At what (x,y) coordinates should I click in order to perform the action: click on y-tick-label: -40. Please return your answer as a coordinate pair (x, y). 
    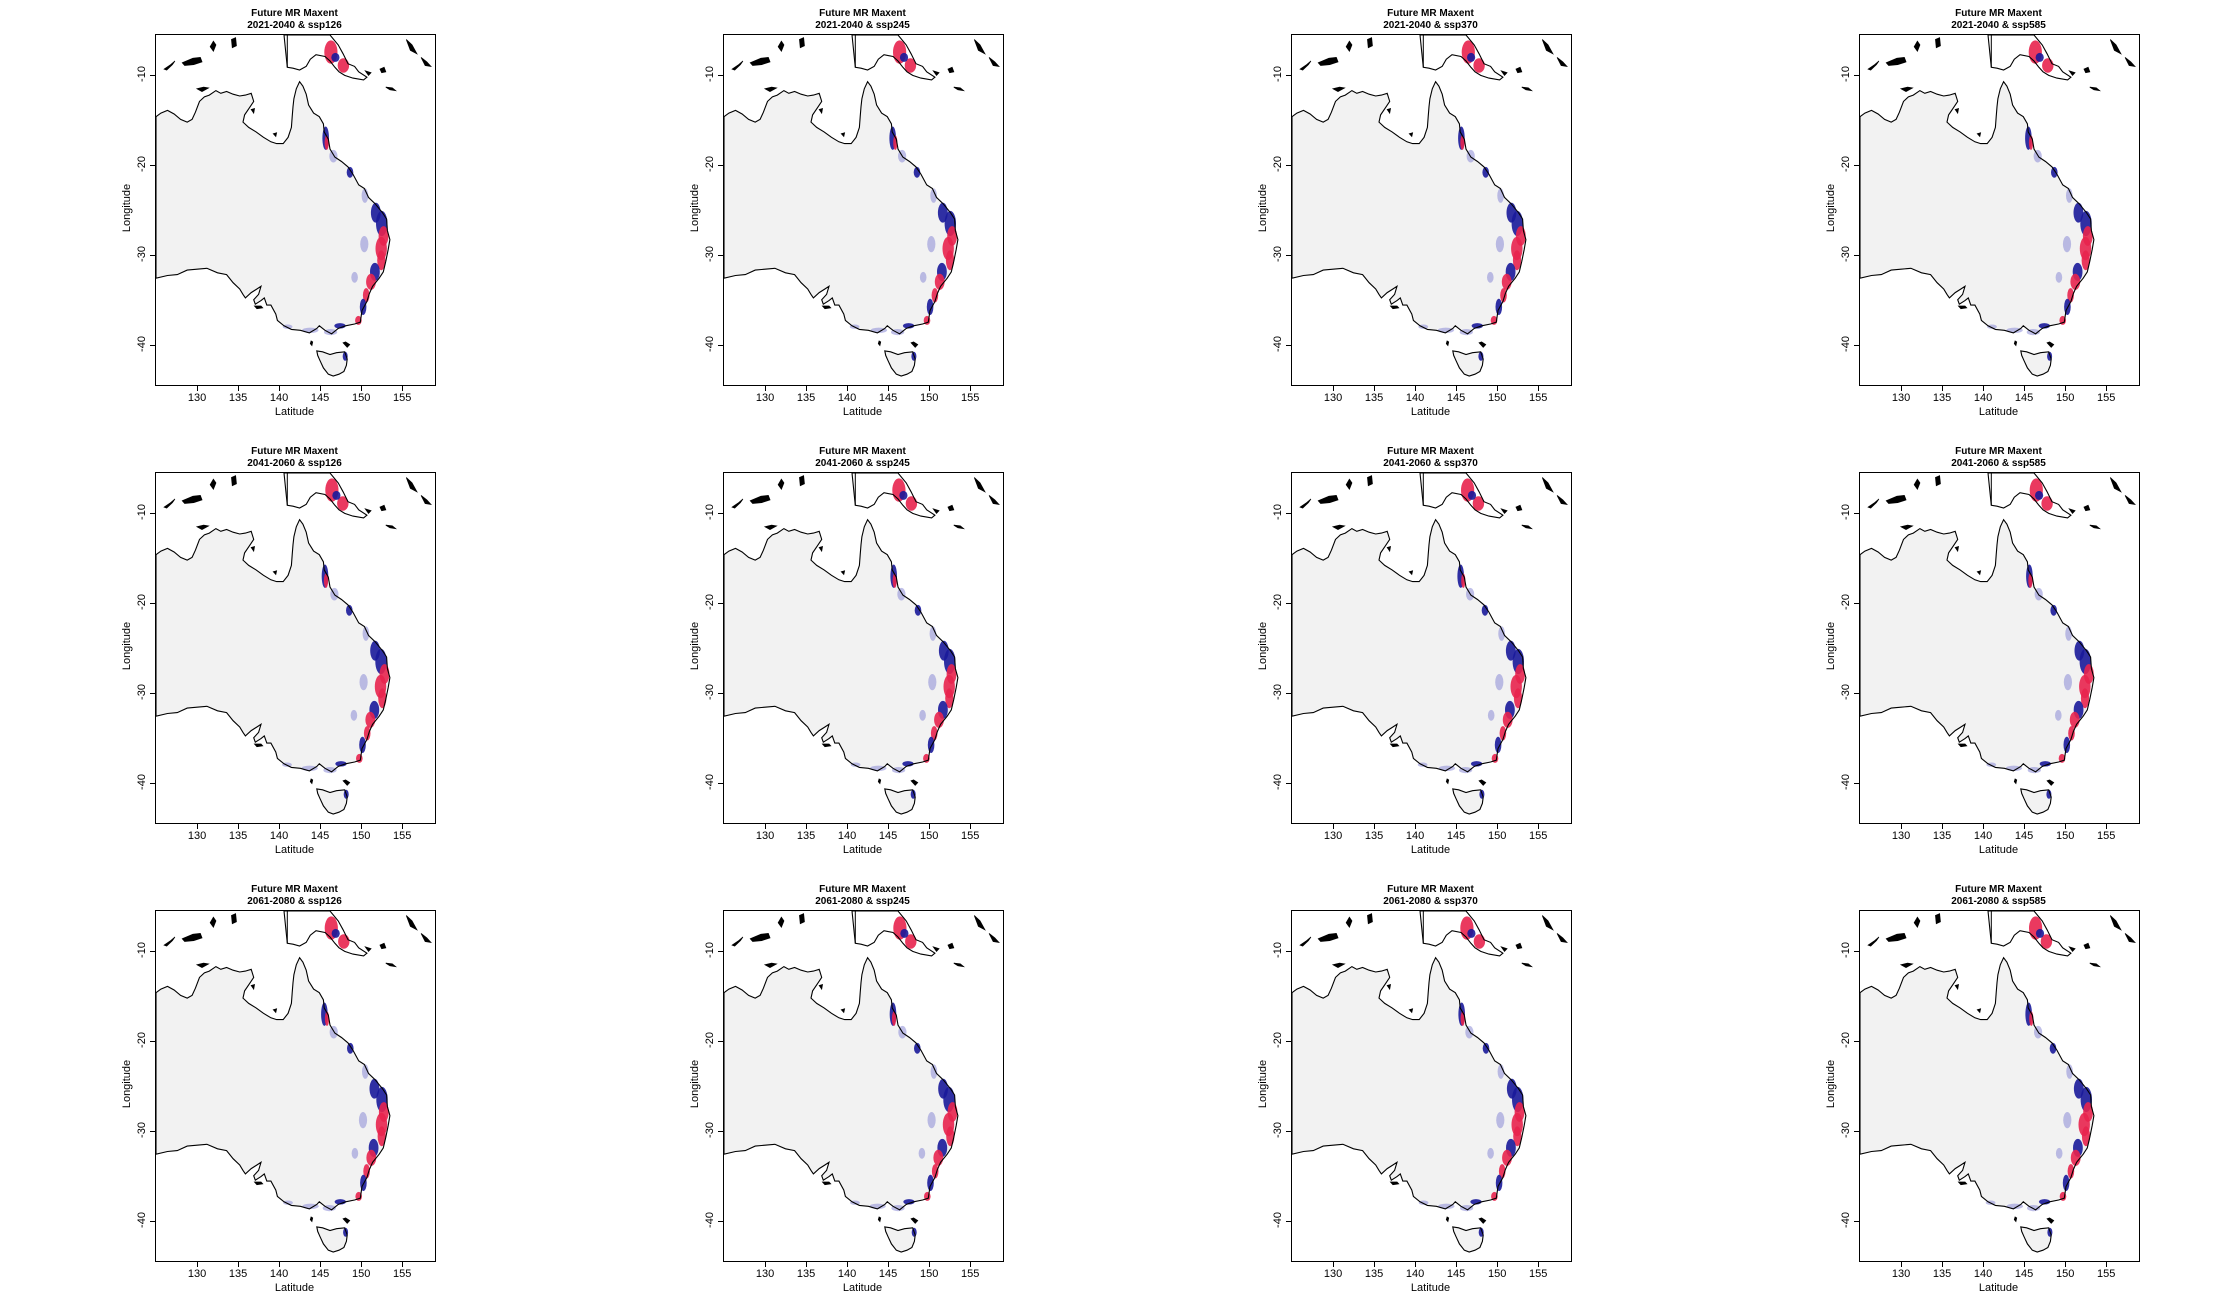
    Looking at the image, I should click on (1278, 781).